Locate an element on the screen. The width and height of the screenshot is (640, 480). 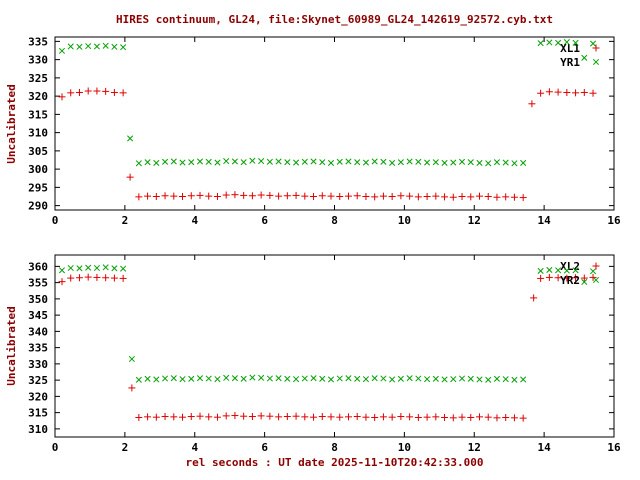
y-tick-label: 355 is located at coordinates (38, 283).